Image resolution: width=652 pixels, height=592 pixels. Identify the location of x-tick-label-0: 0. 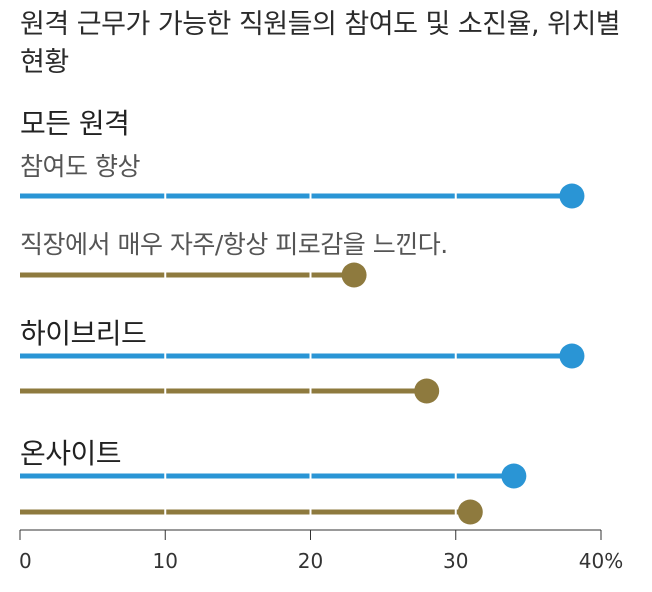
(25, 561).